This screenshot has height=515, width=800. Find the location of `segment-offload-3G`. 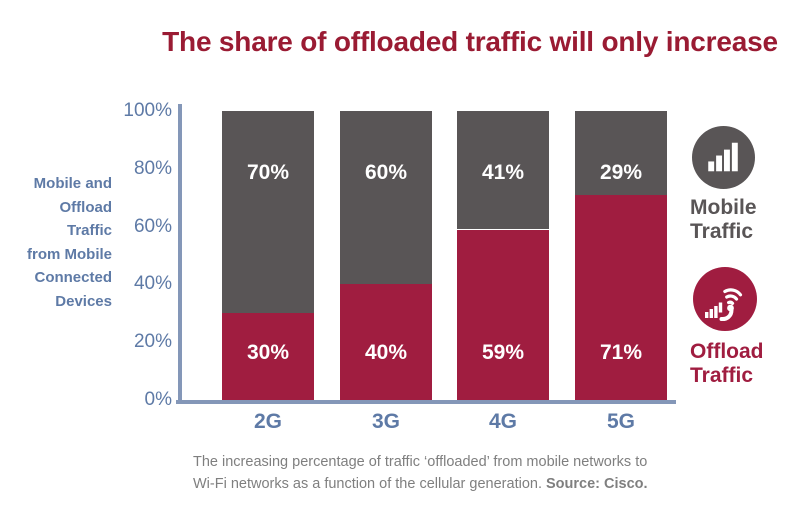

segment-offload-3G is located at coordinates (386, 342).